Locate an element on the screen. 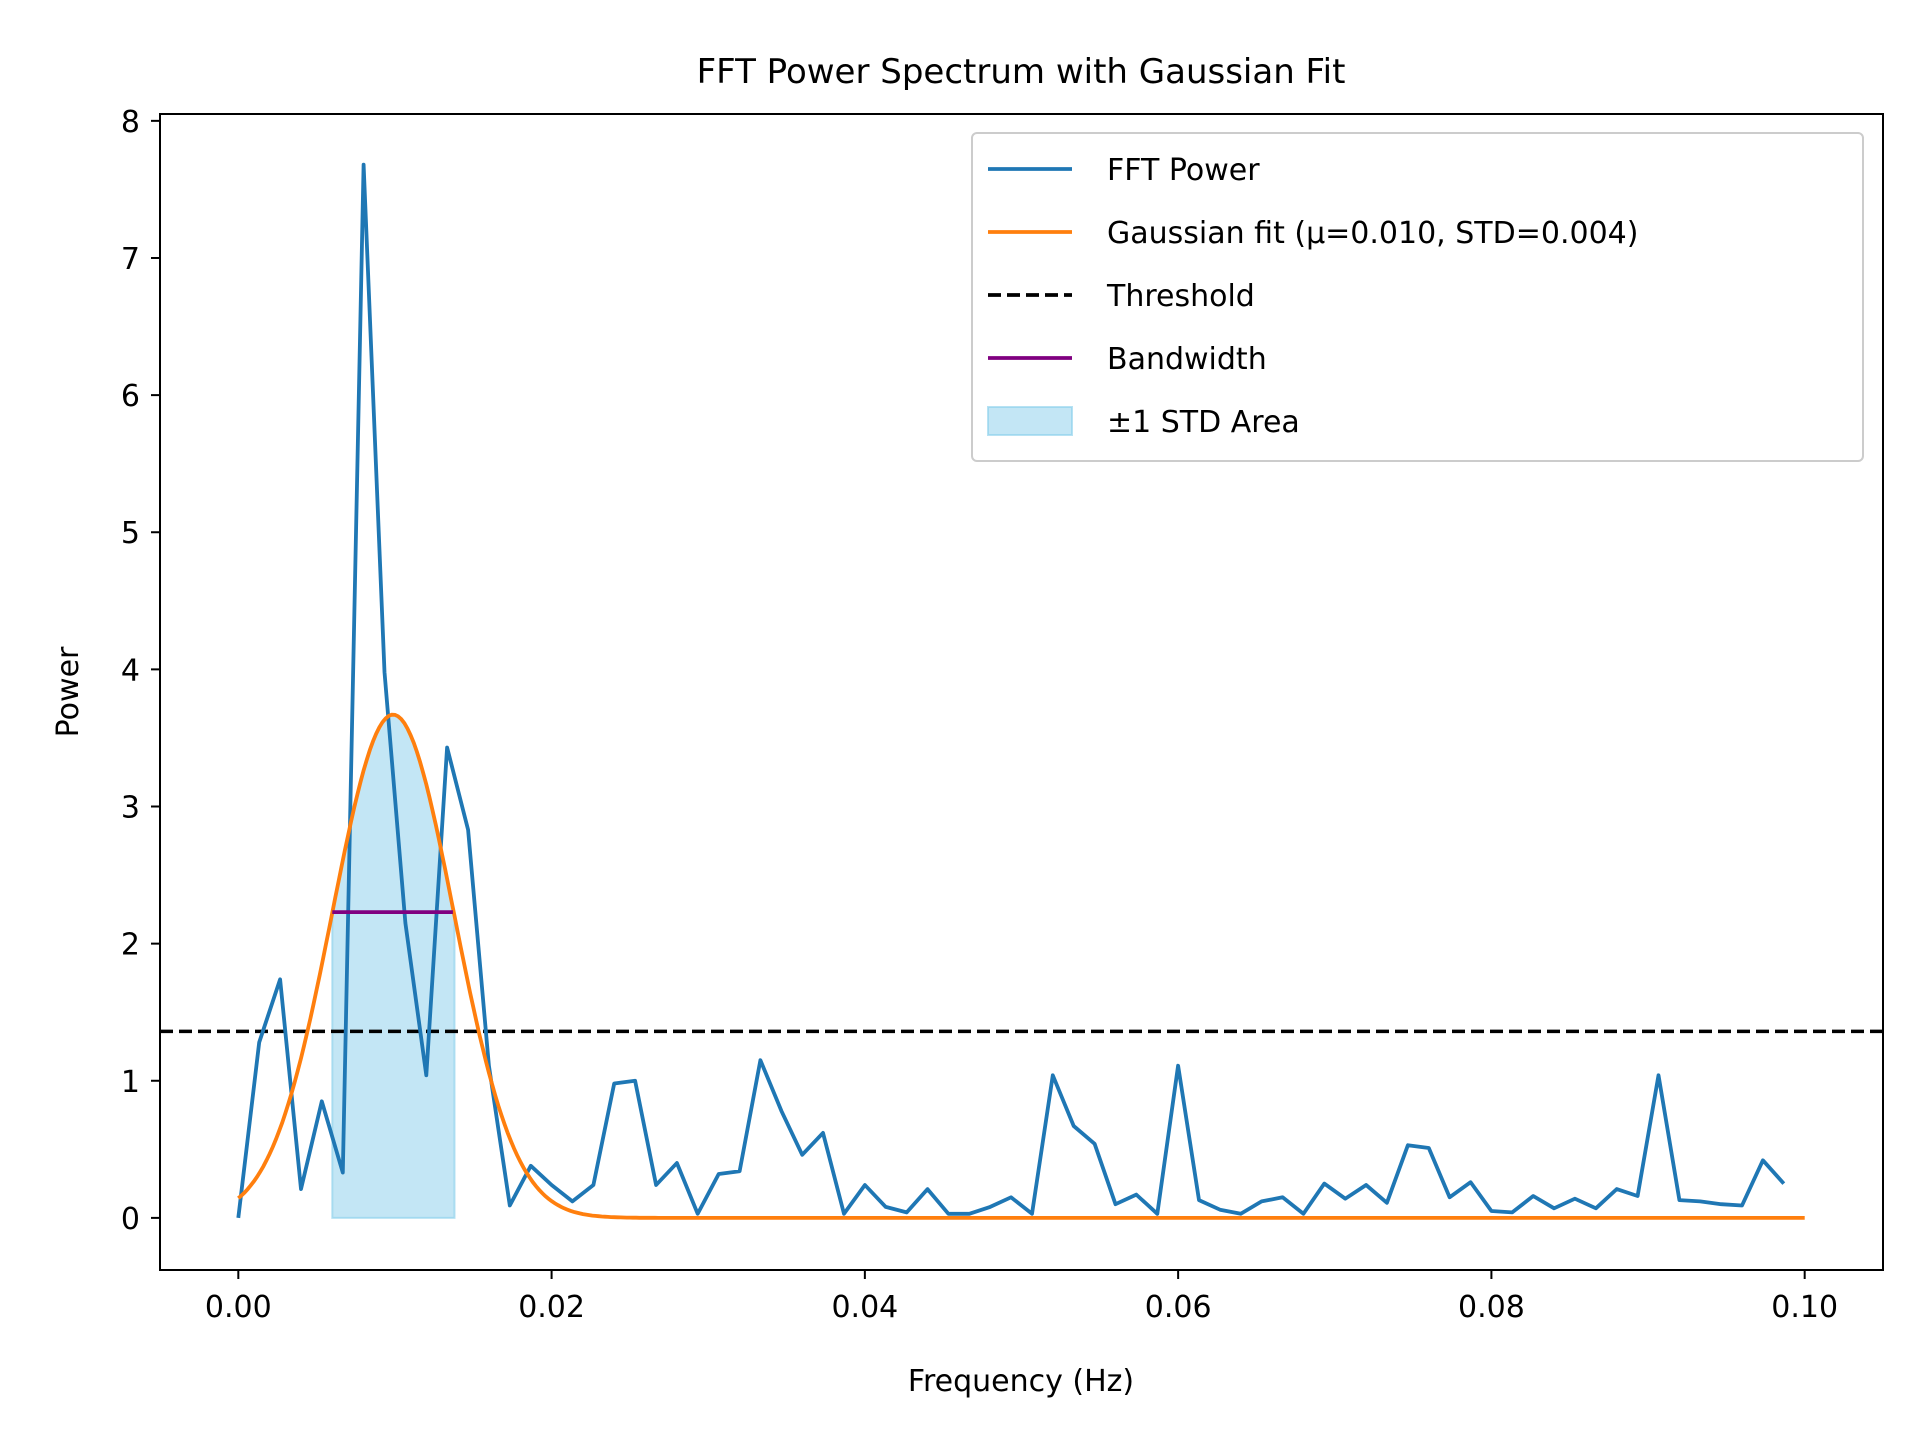  x-tick-label: 0.06 is located at coordinates (1178, 1307).